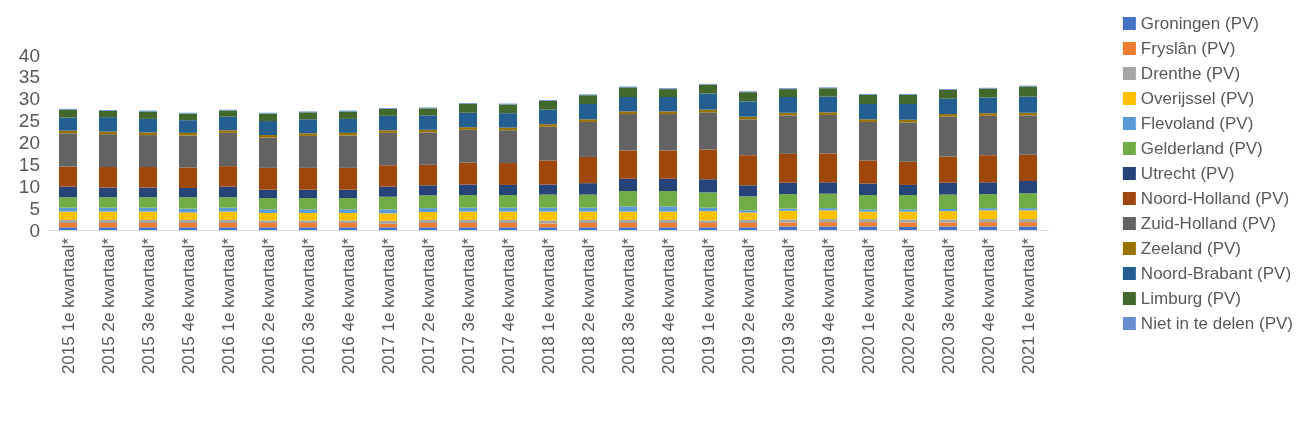  Describe the element at coordinates (1201, 148) in the screenshot. I see `legend-label: Gelderland (PV)` at that location.